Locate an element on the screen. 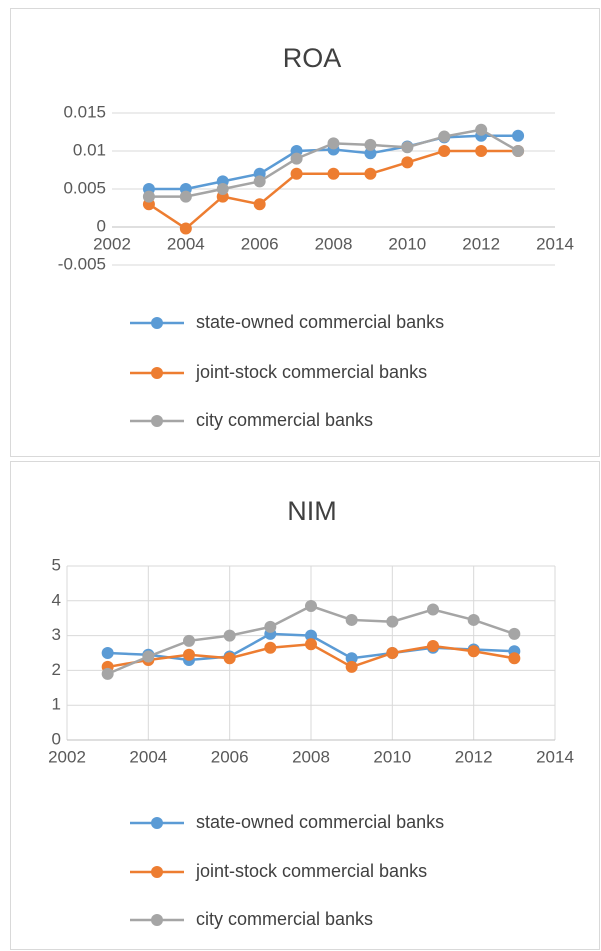  chart-title: ROA is located at coordinates (312, 58).